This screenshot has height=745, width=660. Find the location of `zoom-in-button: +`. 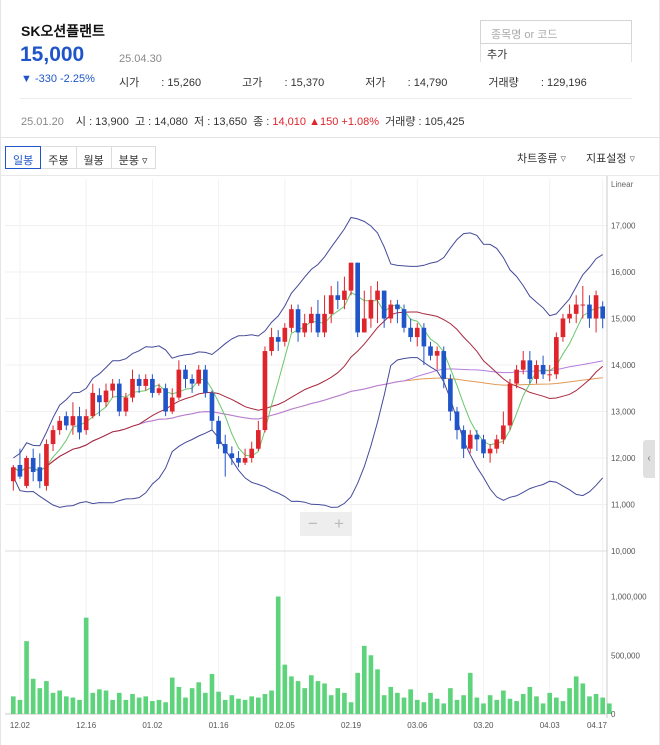

zoom-in-button: + is located at coordinates (339, 523).